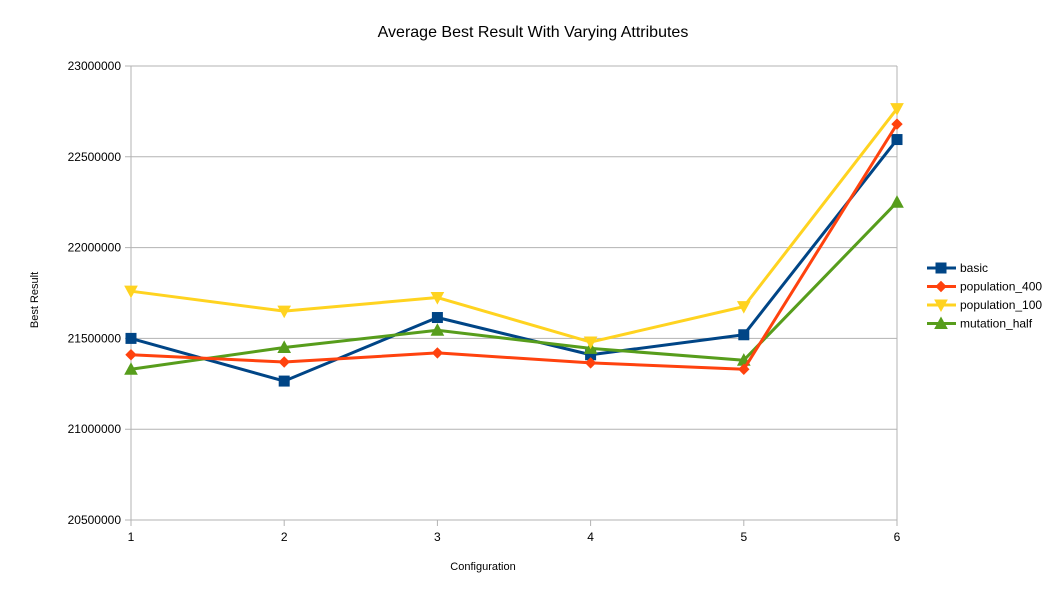  What do you see at coordinates (437, 537) in the screenshot?
I see `x-tick-label: 3` at bounding box center [437, 537].